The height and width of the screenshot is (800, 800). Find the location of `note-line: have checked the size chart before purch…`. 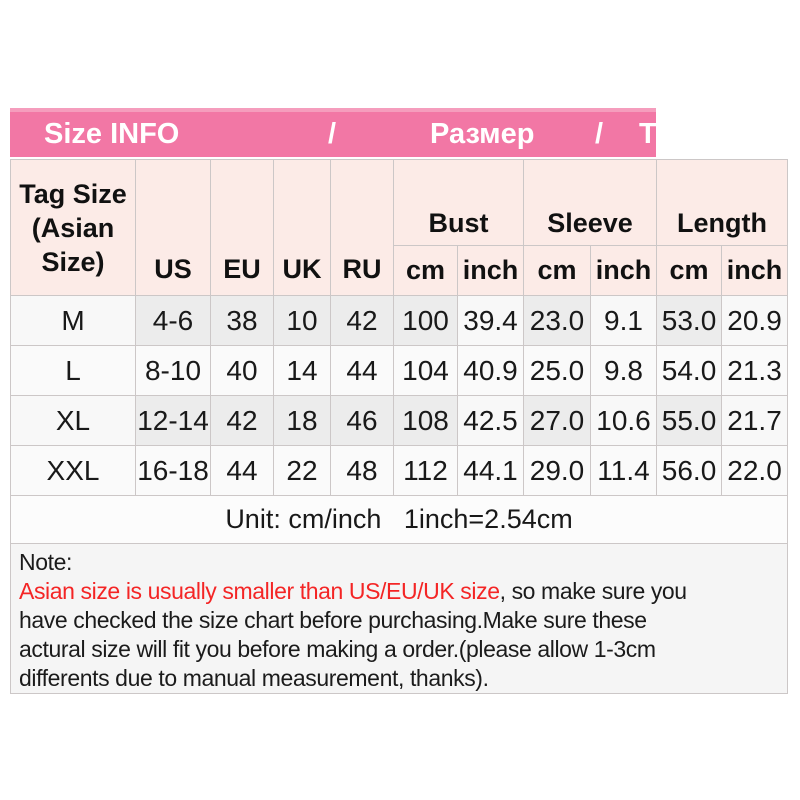

note-line: have checked the size chart before purch… is located at coordinates (333, 620).